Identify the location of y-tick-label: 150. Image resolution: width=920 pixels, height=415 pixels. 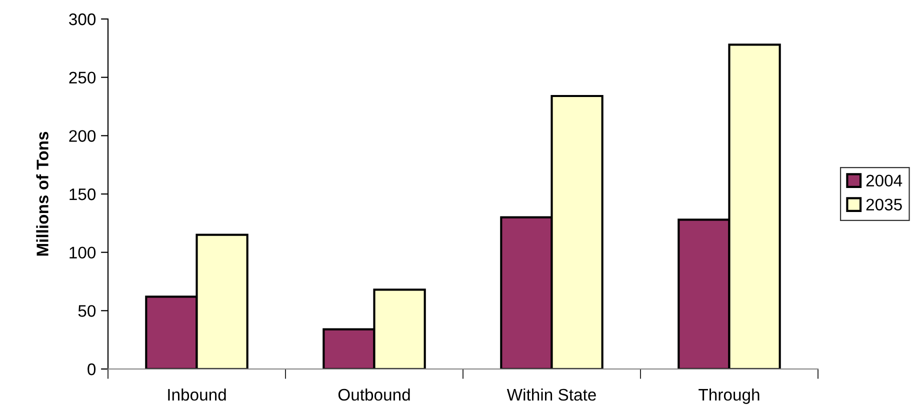
(83, 194).